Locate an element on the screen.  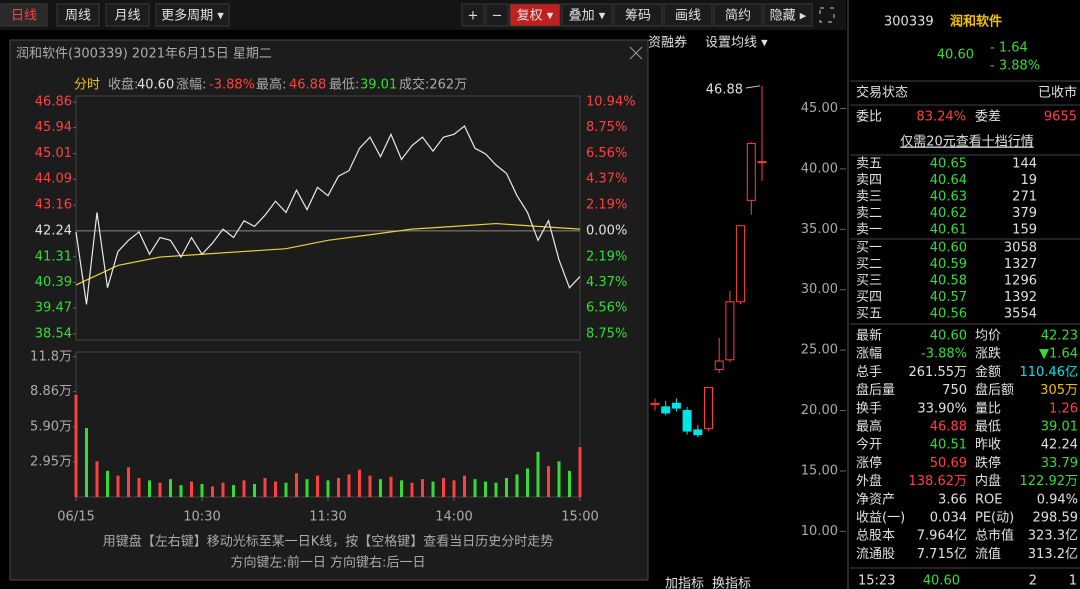
y-right-tick-label: 8.75% is located at coordinates (606, 334).